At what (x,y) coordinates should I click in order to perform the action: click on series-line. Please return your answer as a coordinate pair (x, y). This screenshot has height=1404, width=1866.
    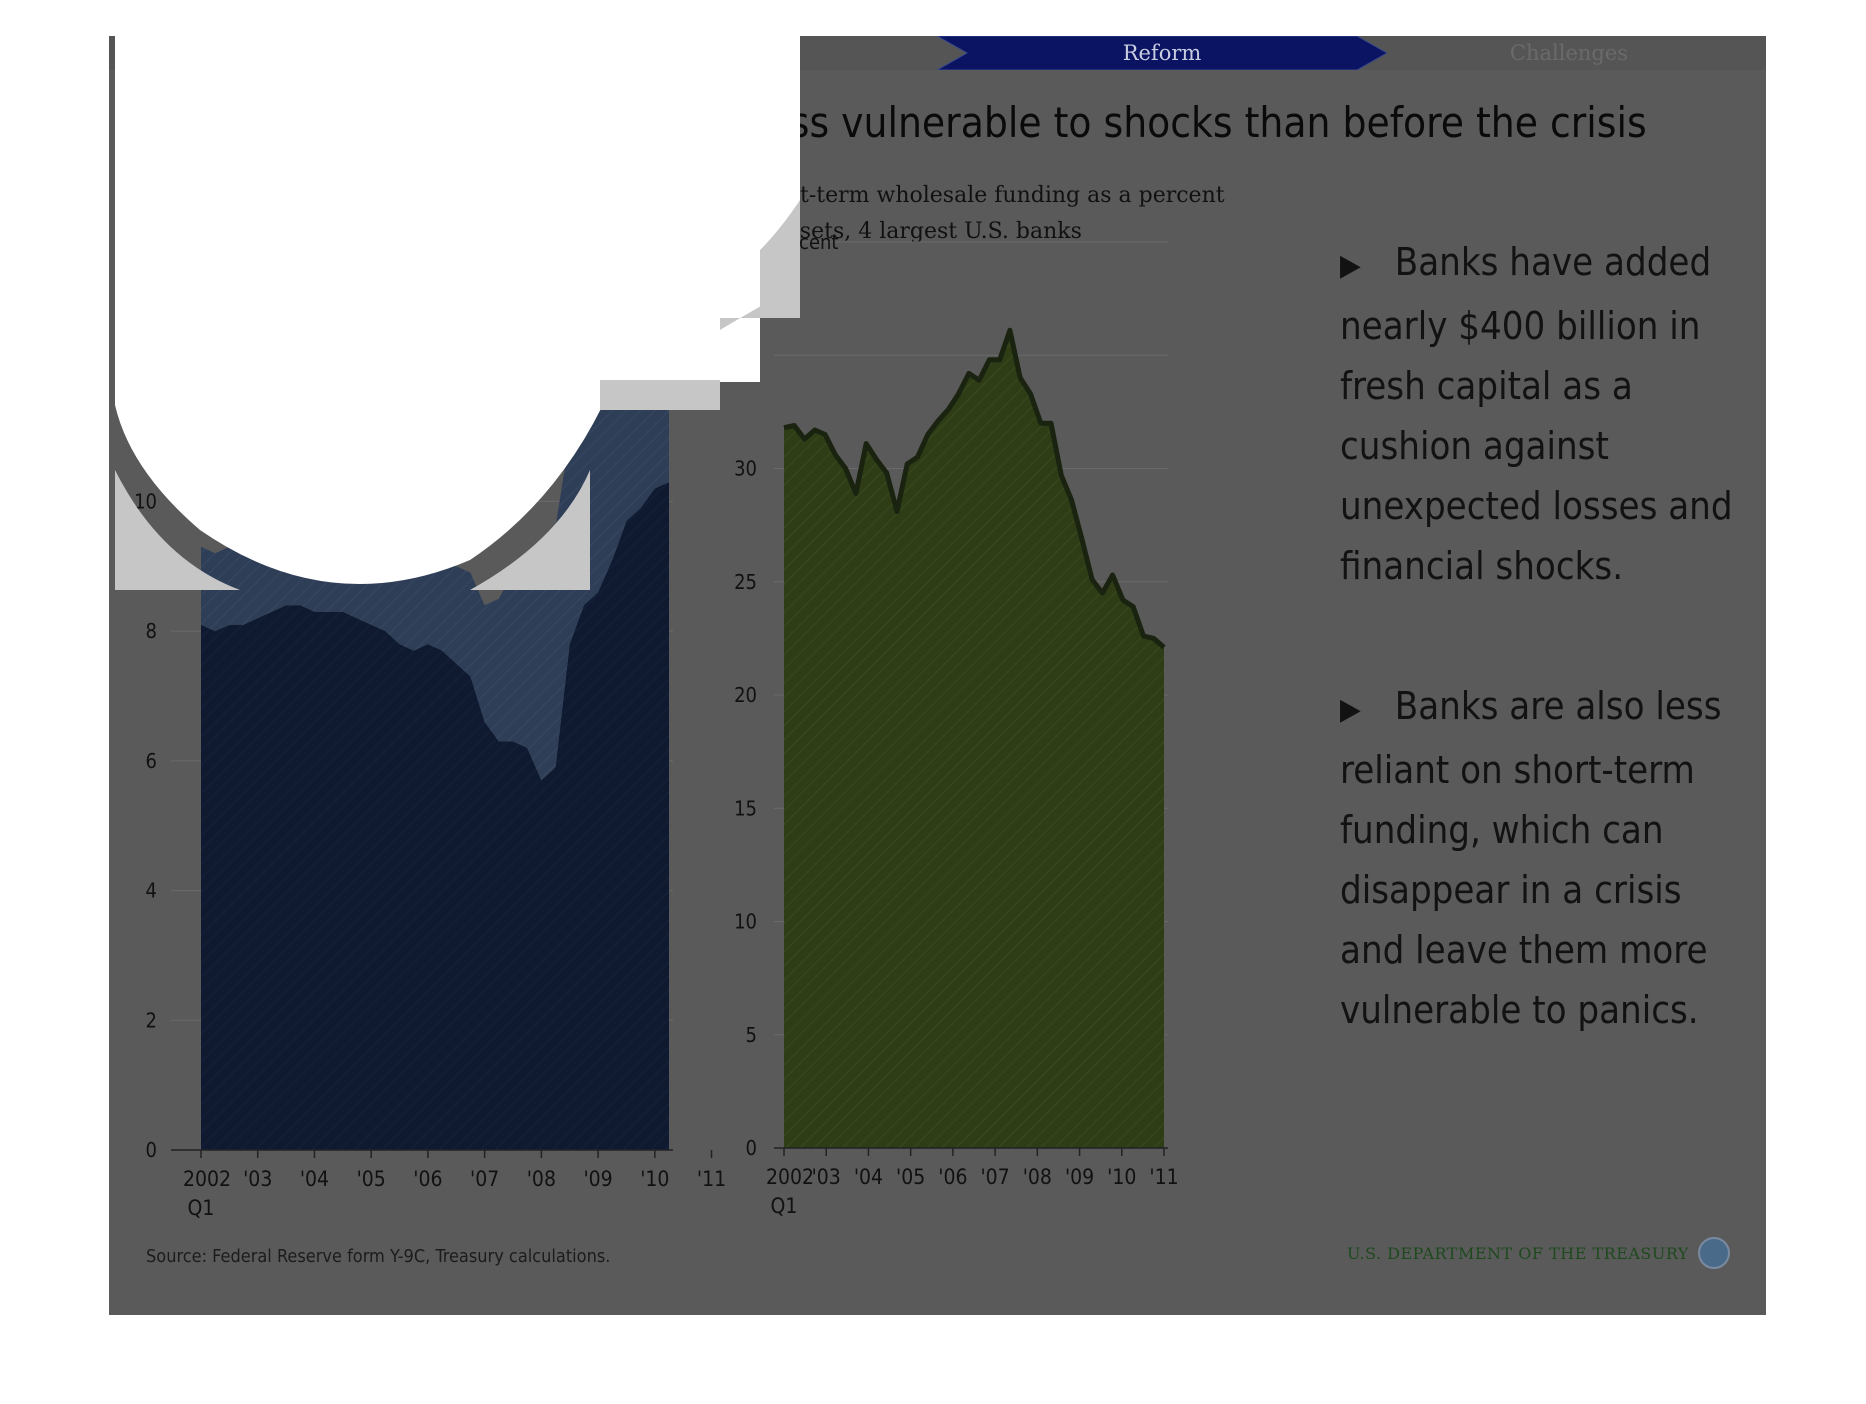
    Looking at the image, I should click on (974, 488).